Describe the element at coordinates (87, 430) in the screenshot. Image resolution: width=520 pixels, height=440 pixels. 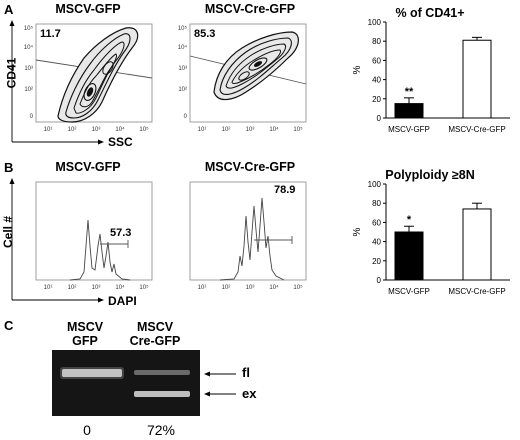
I see `gel-lane1-value: 0` at that location.